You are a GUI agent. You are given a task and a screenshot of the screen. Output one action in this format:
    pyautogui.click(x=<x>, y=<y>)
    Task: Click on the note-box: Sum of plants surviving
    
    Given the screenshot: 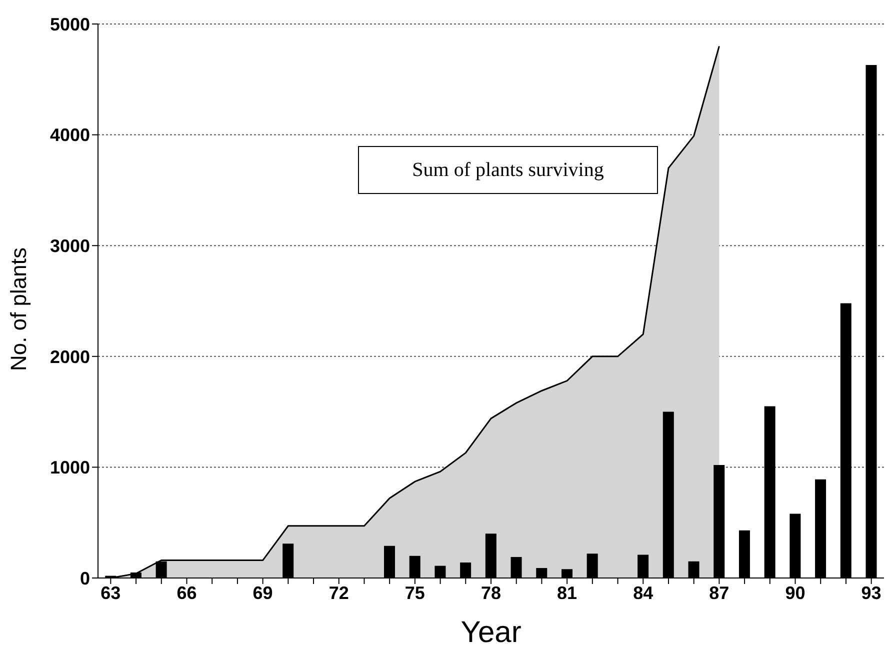 What is the action you would take?
    pyautogui.click(x=508, y=170)
    